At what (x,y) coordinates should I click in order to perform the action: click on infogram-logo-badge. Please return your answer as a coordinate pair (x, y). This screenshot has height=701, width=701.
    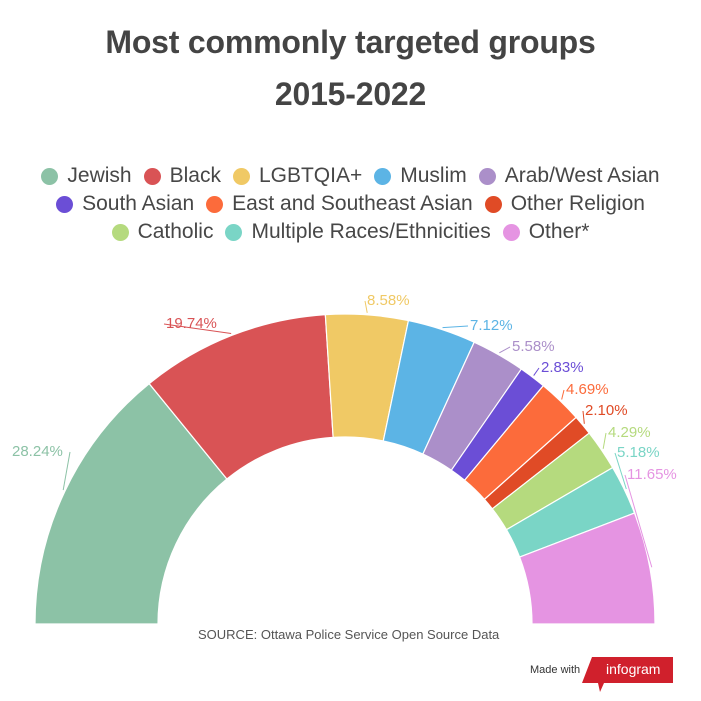
    Looking at the image, I should click on (627, 674).